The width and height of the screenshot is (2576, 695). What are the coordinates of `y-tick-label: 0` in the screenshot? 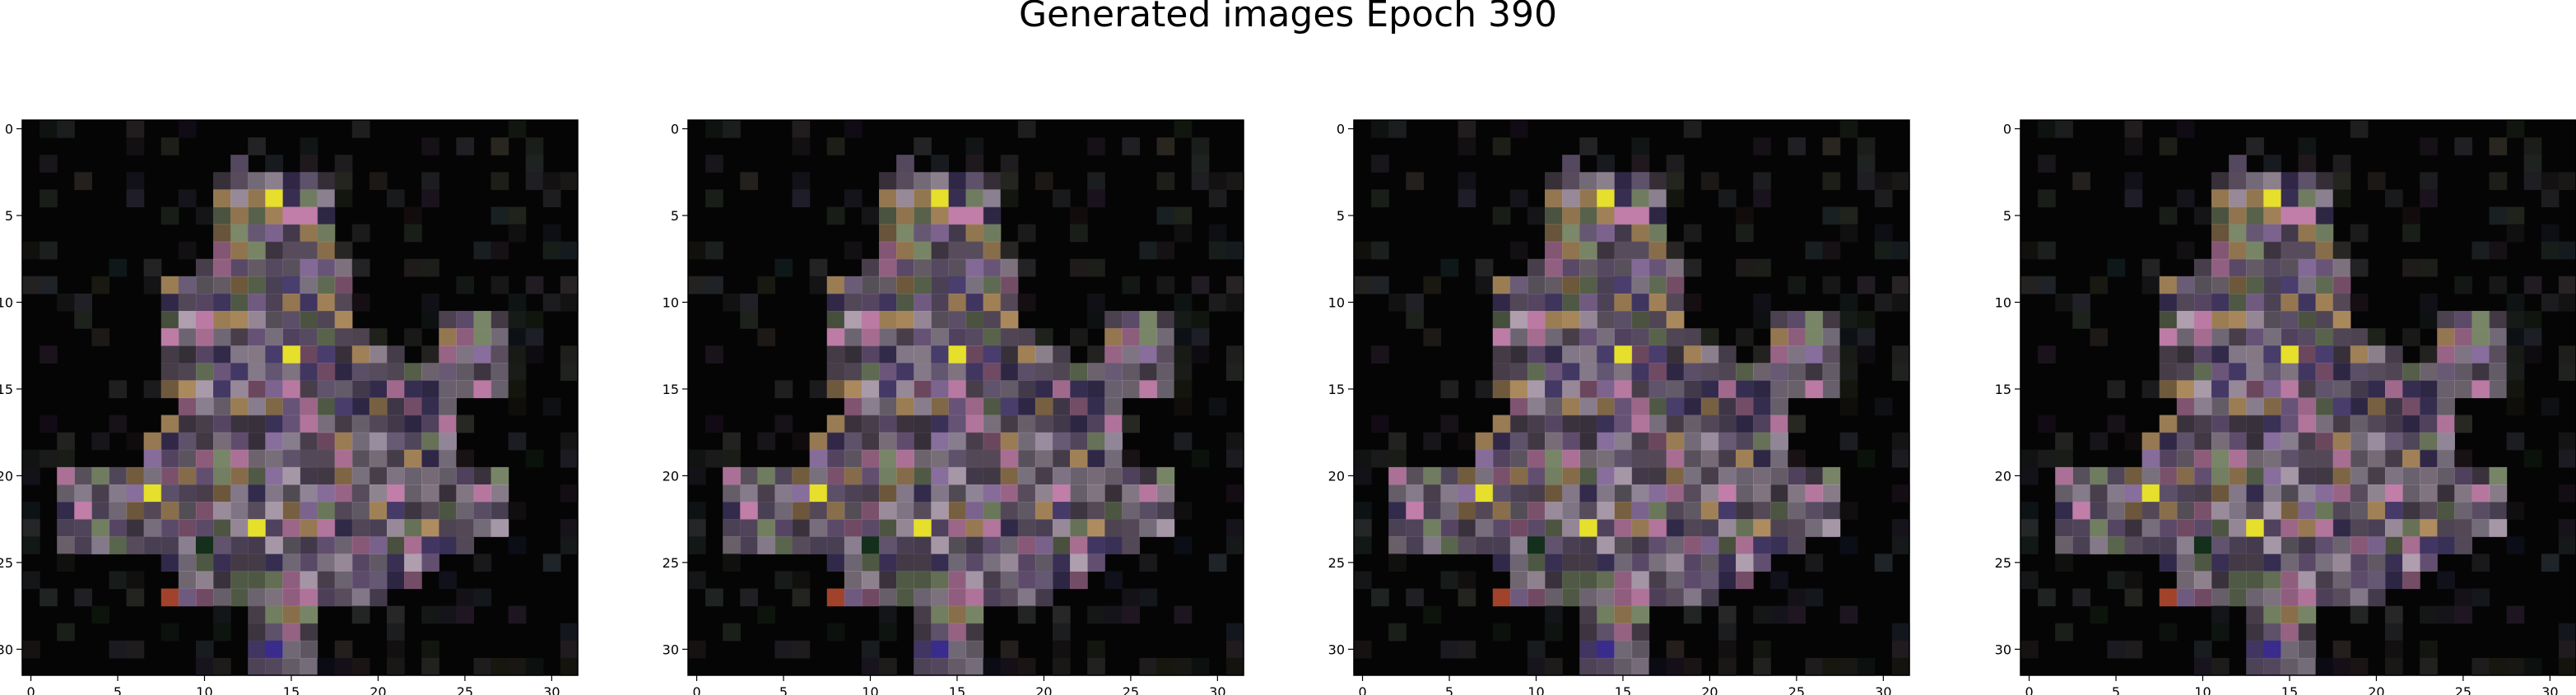 It's located at (9, 129).